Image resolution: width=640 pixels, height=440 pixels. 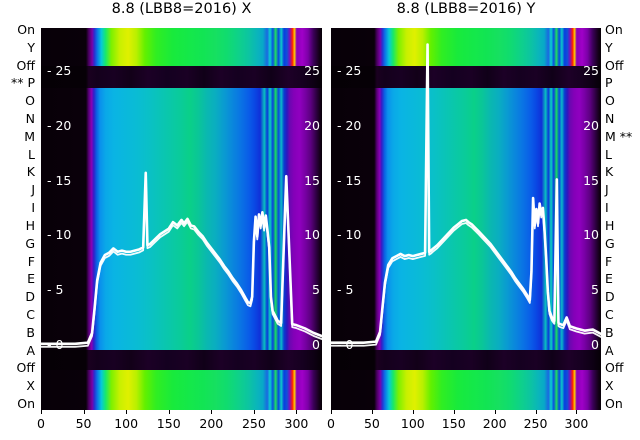 What do you see at coordinates (29, 136) in the screenshot?
I see `category-label-left-m-6: M` at bounding box center [29, 136].